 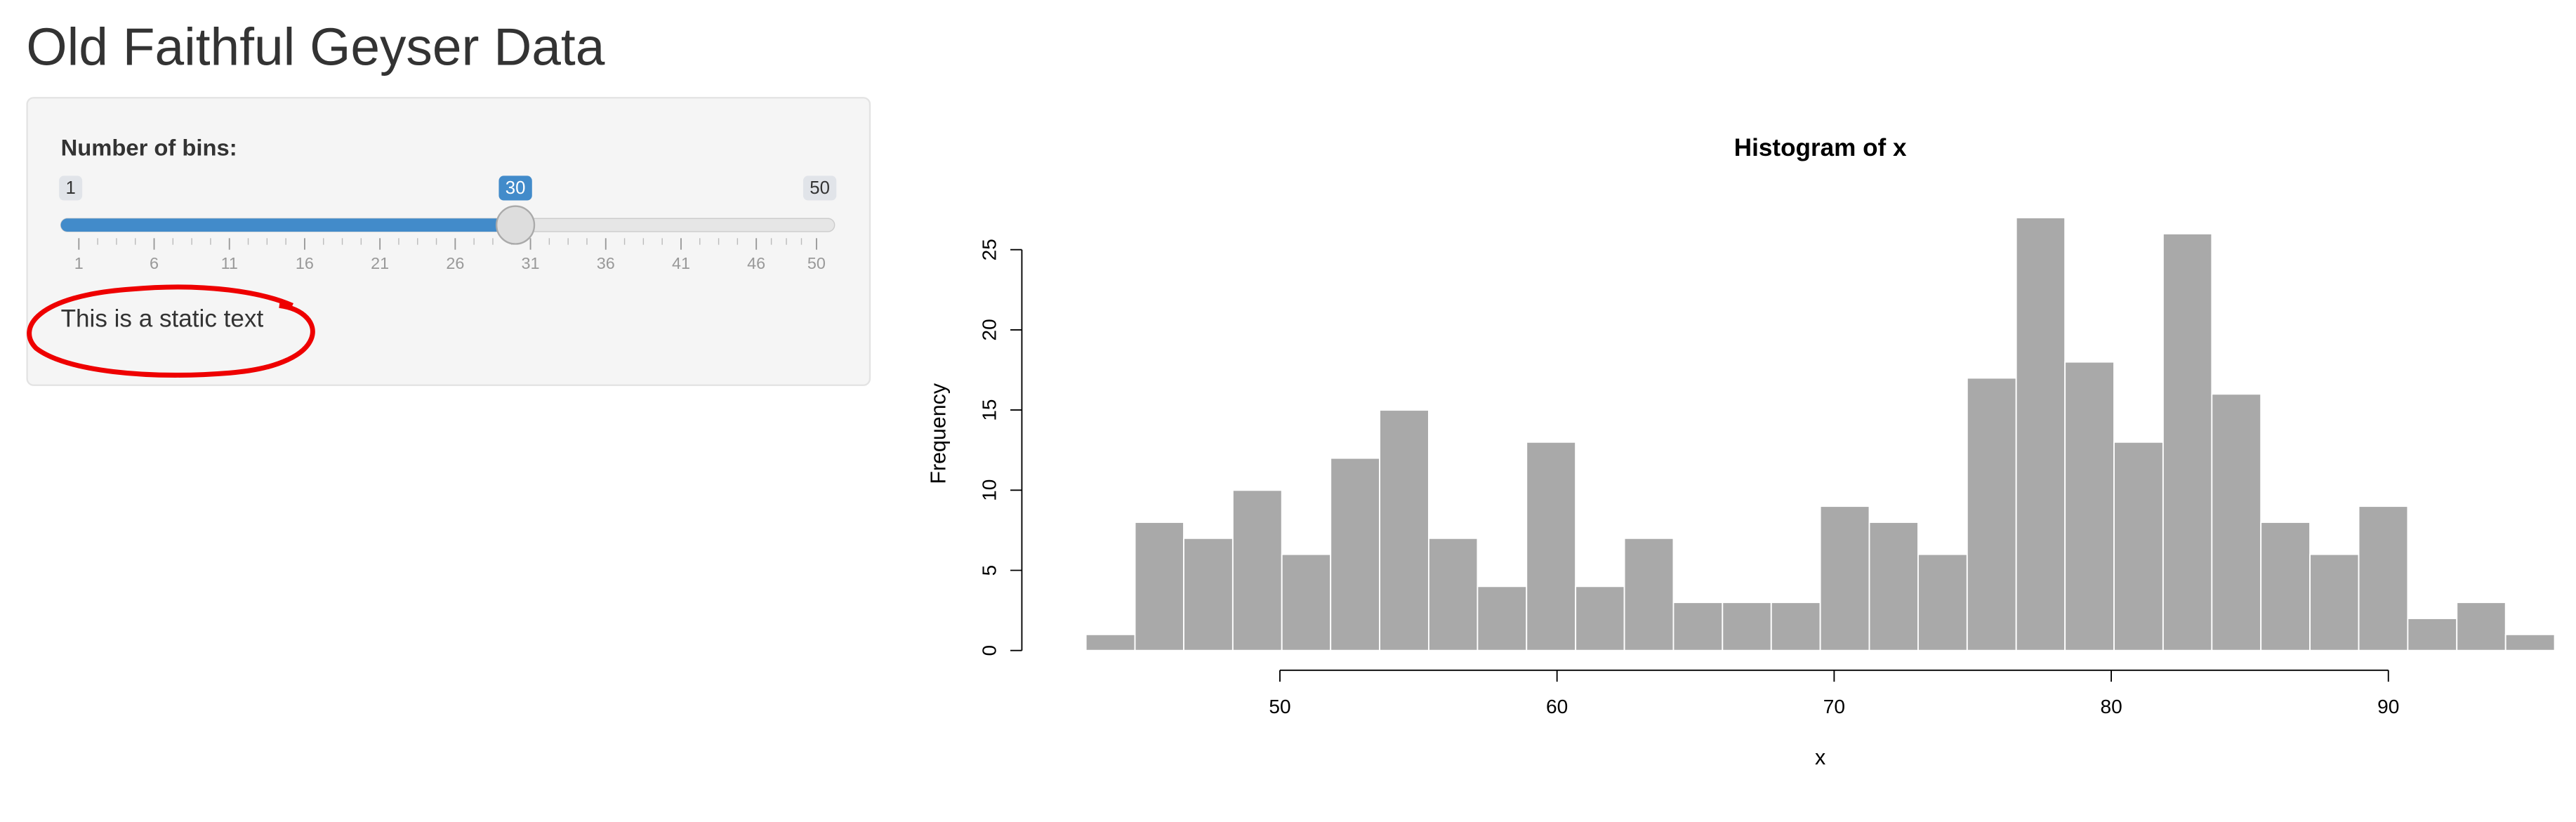 What do you see at coordinates (1557, 706) in the screenshot?
I see `x-tick-label: 60` at bounding box center [1557, 706].